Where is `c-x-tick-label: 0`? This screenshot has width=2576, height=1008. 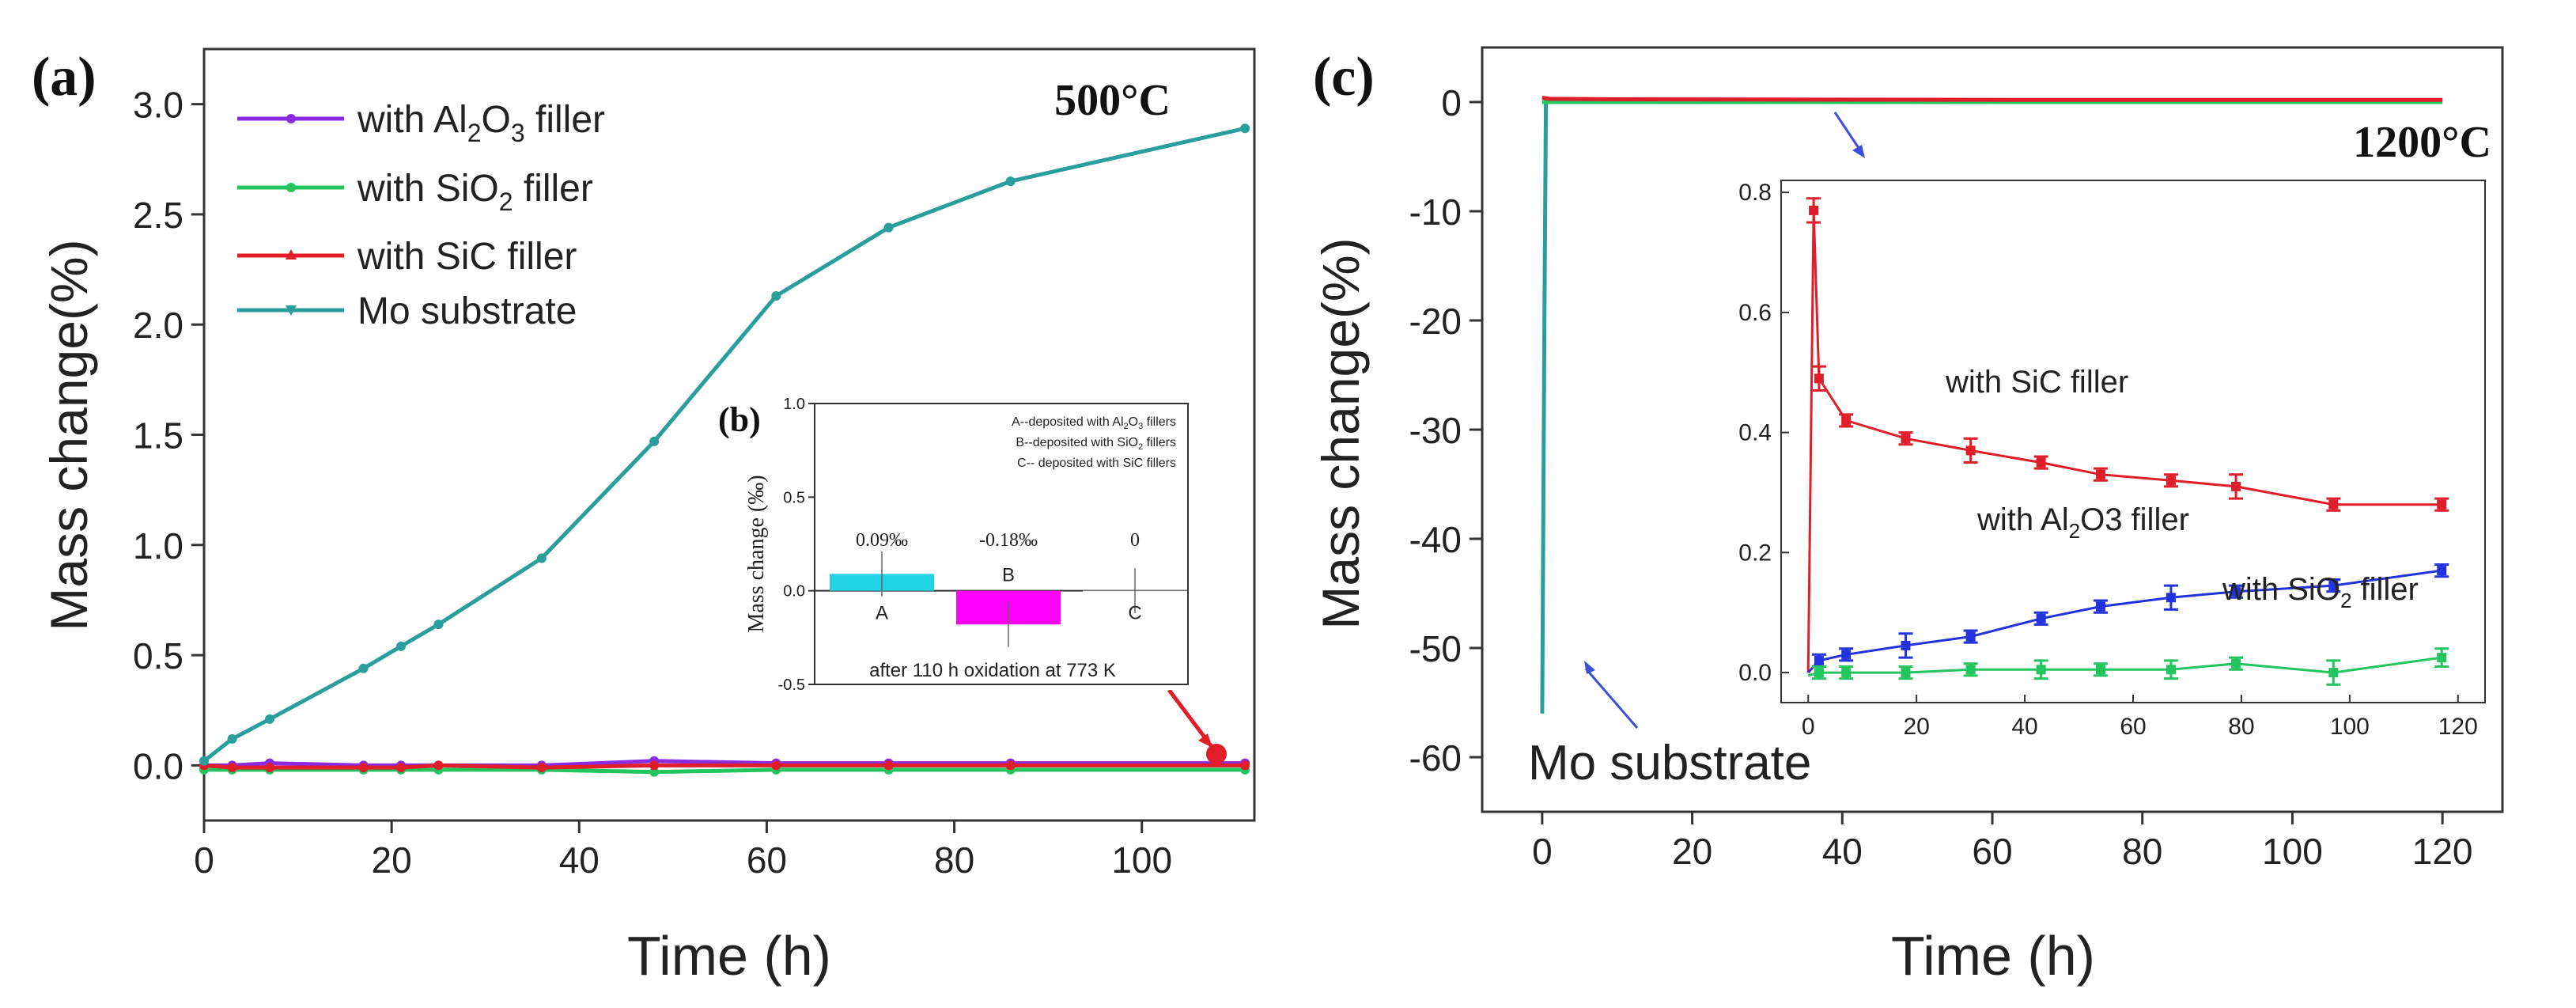
c-x-tick-label: 0 is located at coordinates (1542, 851).